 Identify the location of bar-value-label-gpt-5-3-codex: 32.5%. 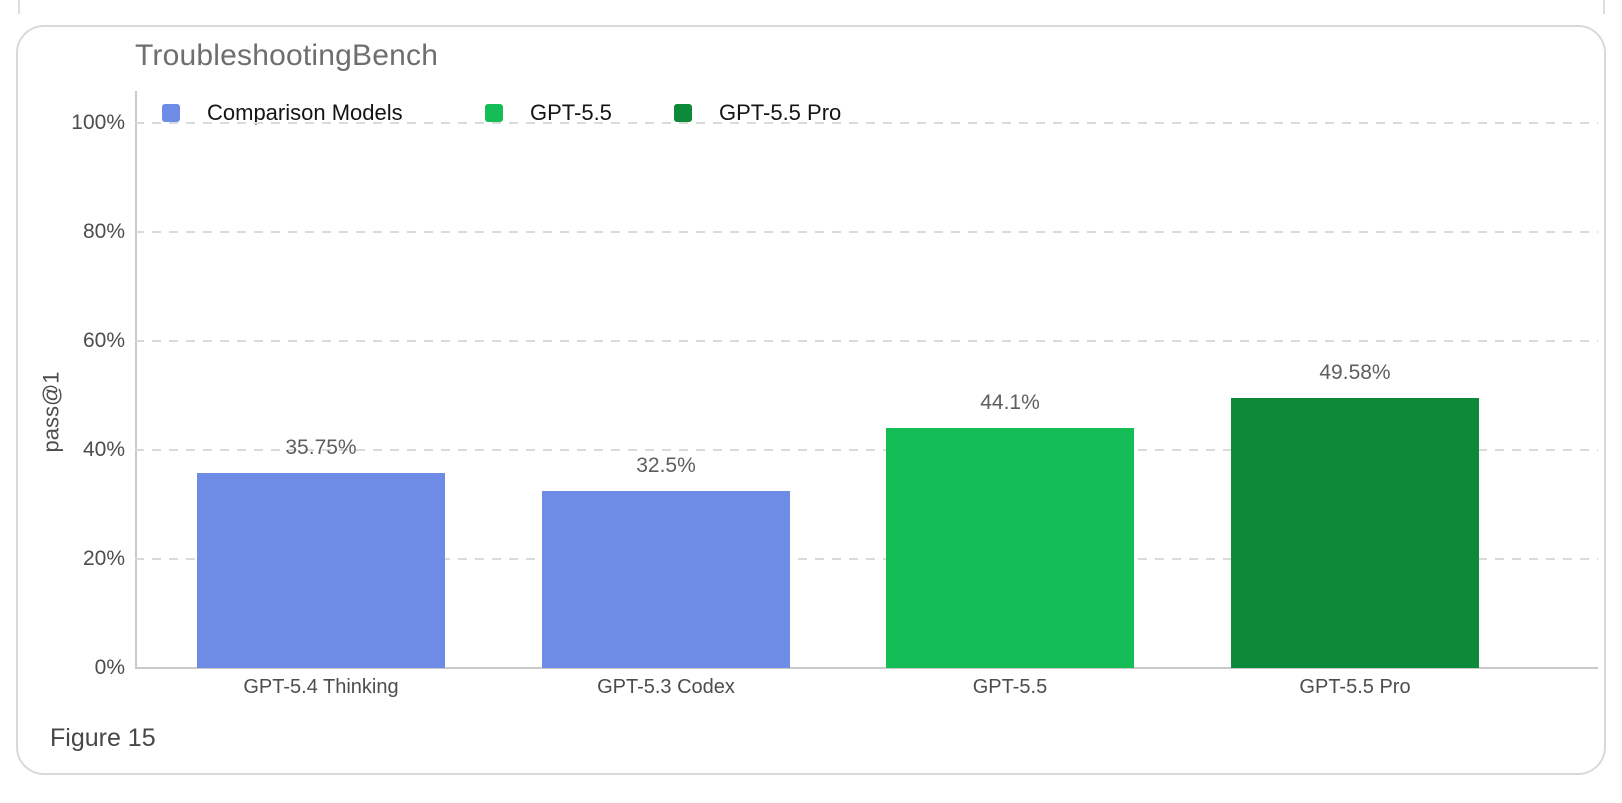
(666, 465).